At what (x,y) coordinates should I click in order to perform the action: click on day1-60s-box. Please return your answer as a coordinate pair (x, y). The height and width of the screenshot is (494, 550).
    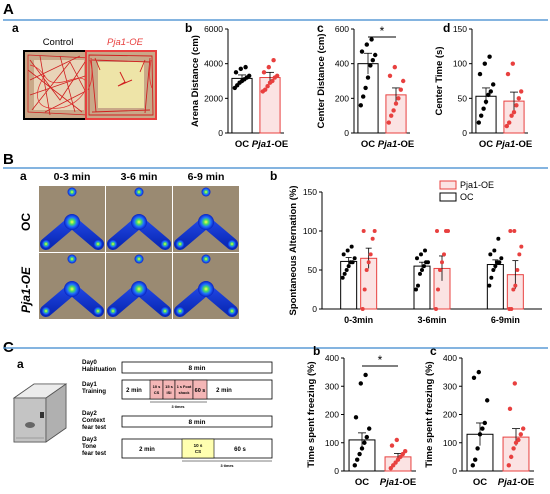
    Looking at the image, I should click on (200, 389).